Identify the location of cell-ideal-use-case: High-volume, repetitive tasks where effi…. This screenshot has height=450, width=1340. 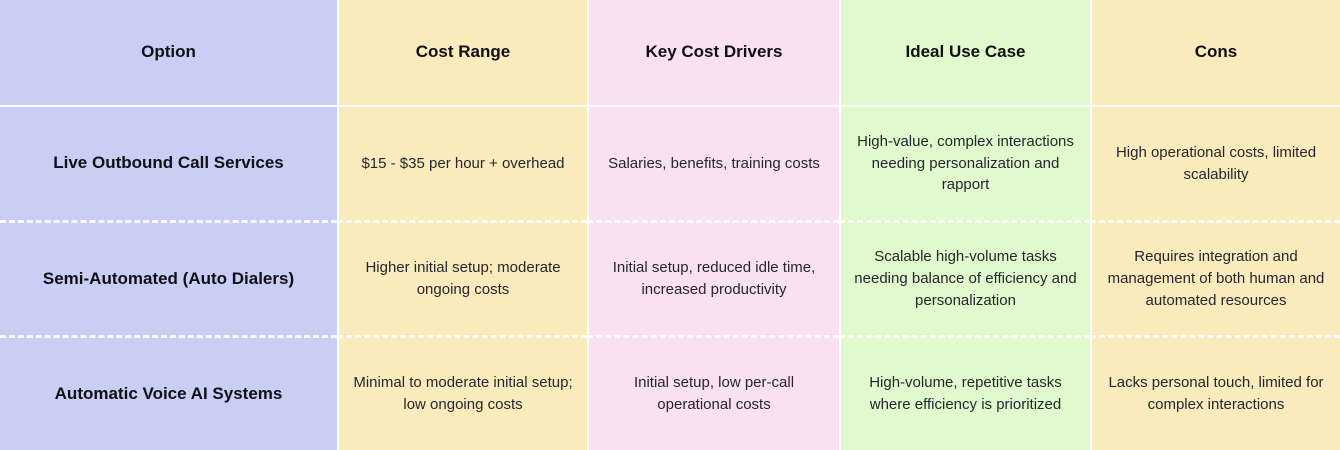
(964, 392).